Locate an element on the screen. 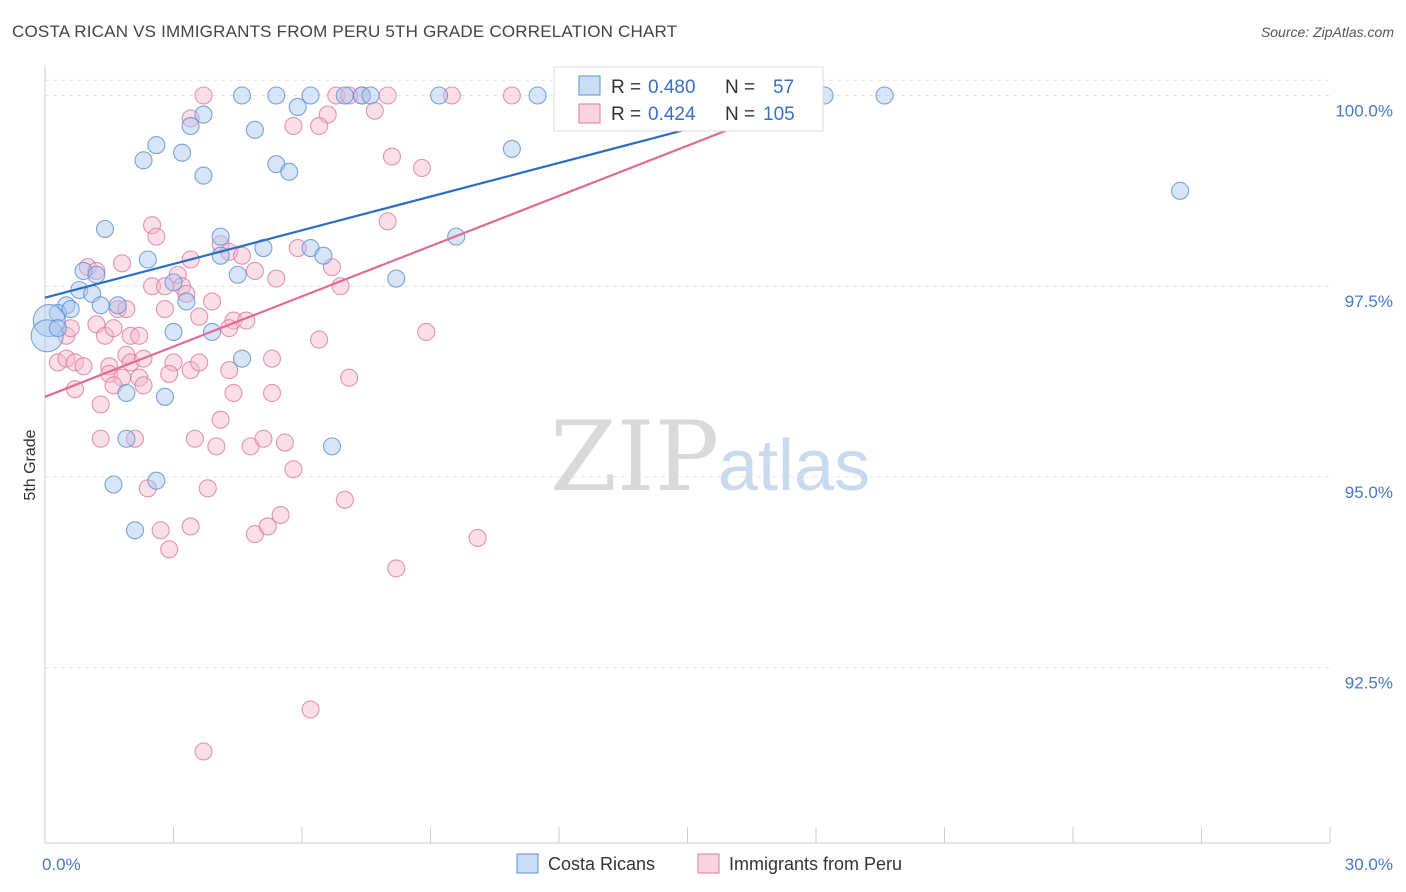 Image resolution: width=1406 pixels, height=892 pixels. bottom-legend-swatch-pink is located at coordinates (708, 863).